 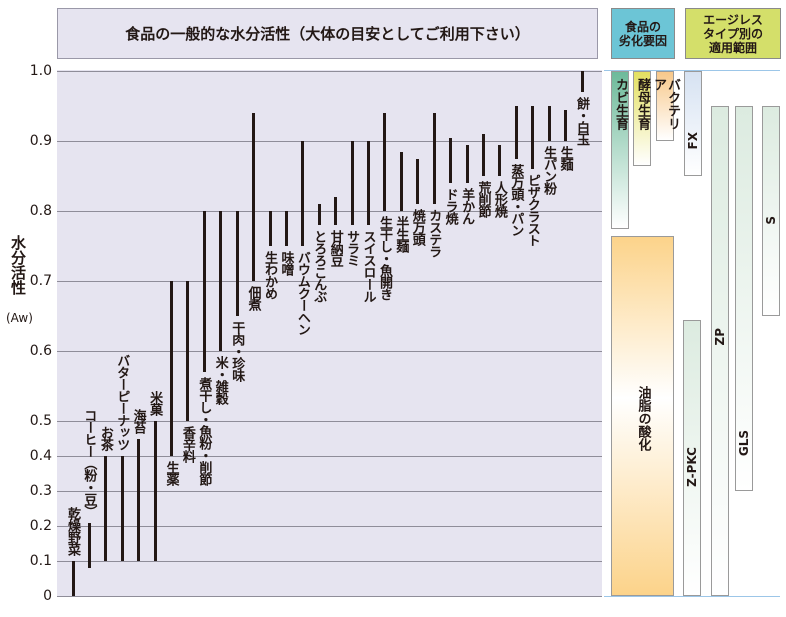 What do you see at coordinates (220, 380) in the screenshot?
I see `food-label: 米・雑穀` at bounding box center [220, 380].